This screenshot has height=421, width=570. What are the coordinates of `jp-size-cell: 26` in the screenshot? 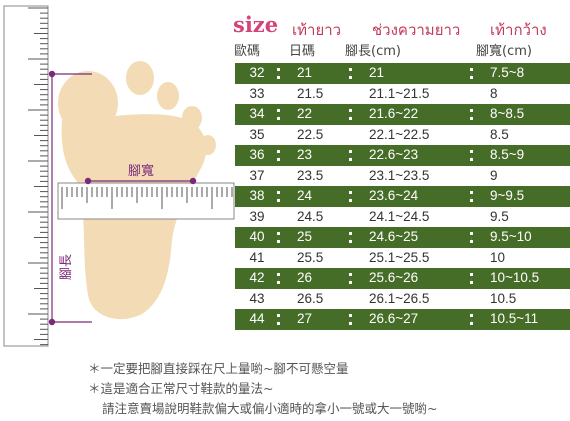 It's located at (305, 277).